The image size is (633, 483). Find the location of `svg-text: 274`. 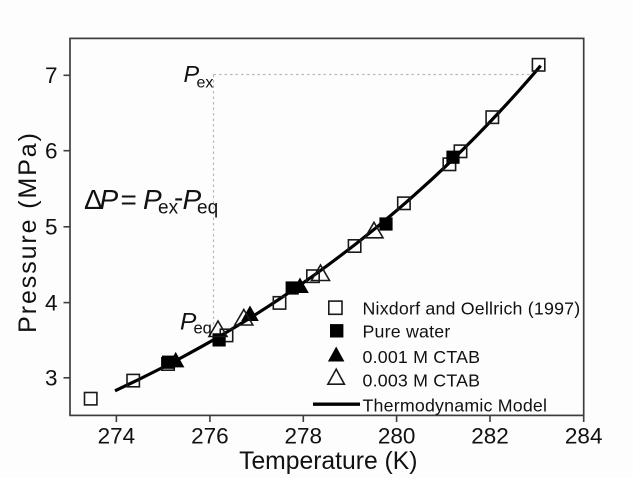

svg-text: 274 is located at coordinates (117, 435).